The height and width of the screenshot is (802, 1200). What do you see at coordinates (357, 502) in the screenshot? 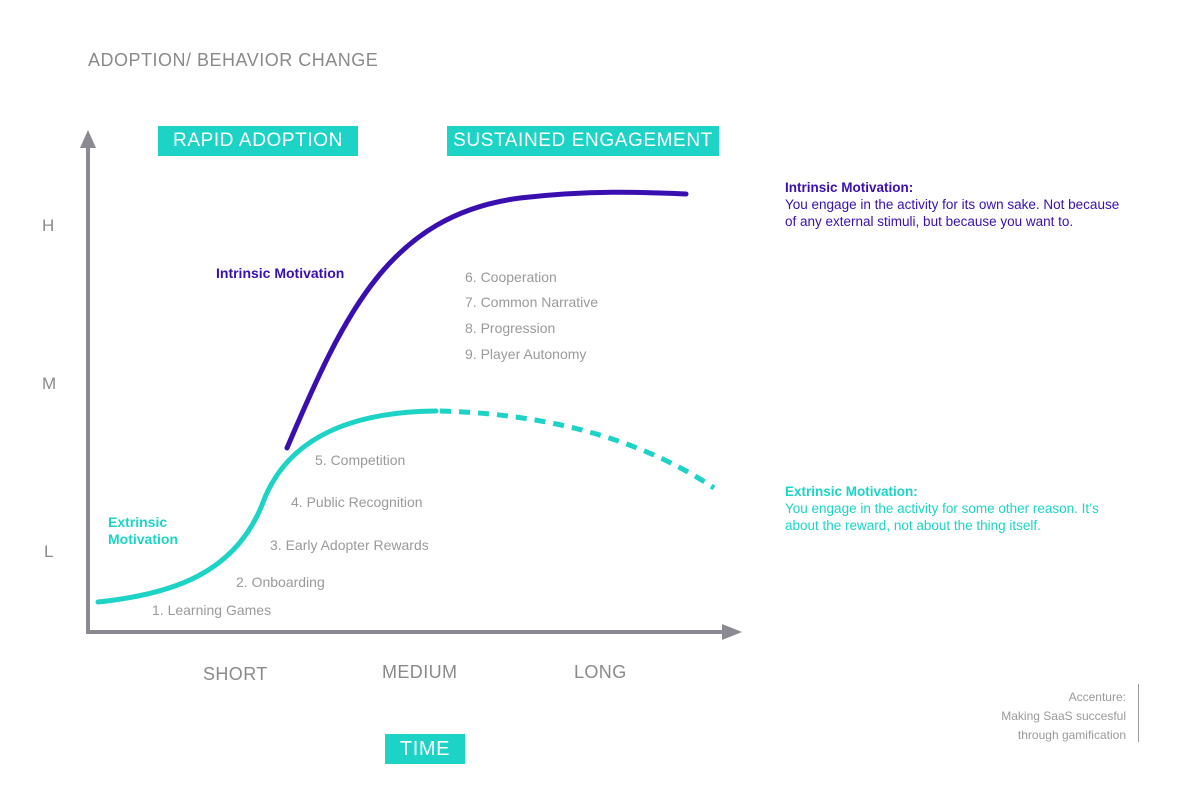
I see `step-4: 4. Public Recognition` at bounding box center [357, 502].